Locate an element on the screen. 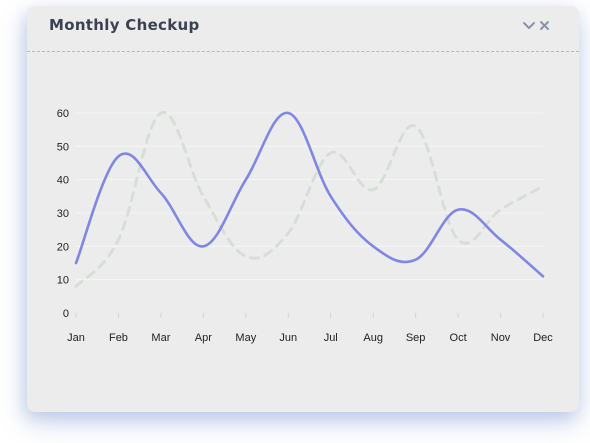  x-tick-label: Jul is located at coordinates (331, 338).